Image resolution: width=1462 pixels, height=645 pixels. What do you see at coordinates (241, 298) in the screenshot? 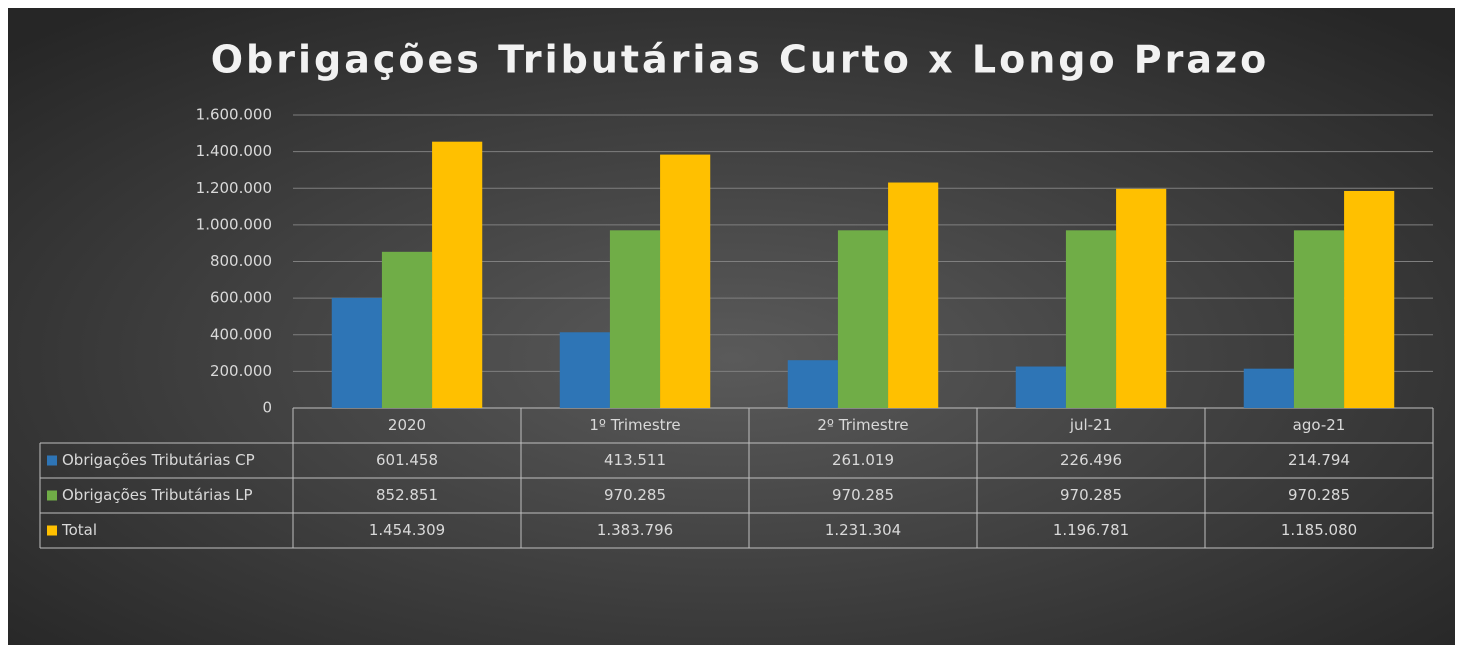
I see `y-tick-label: 600.000` at bounding box center [241, 298].